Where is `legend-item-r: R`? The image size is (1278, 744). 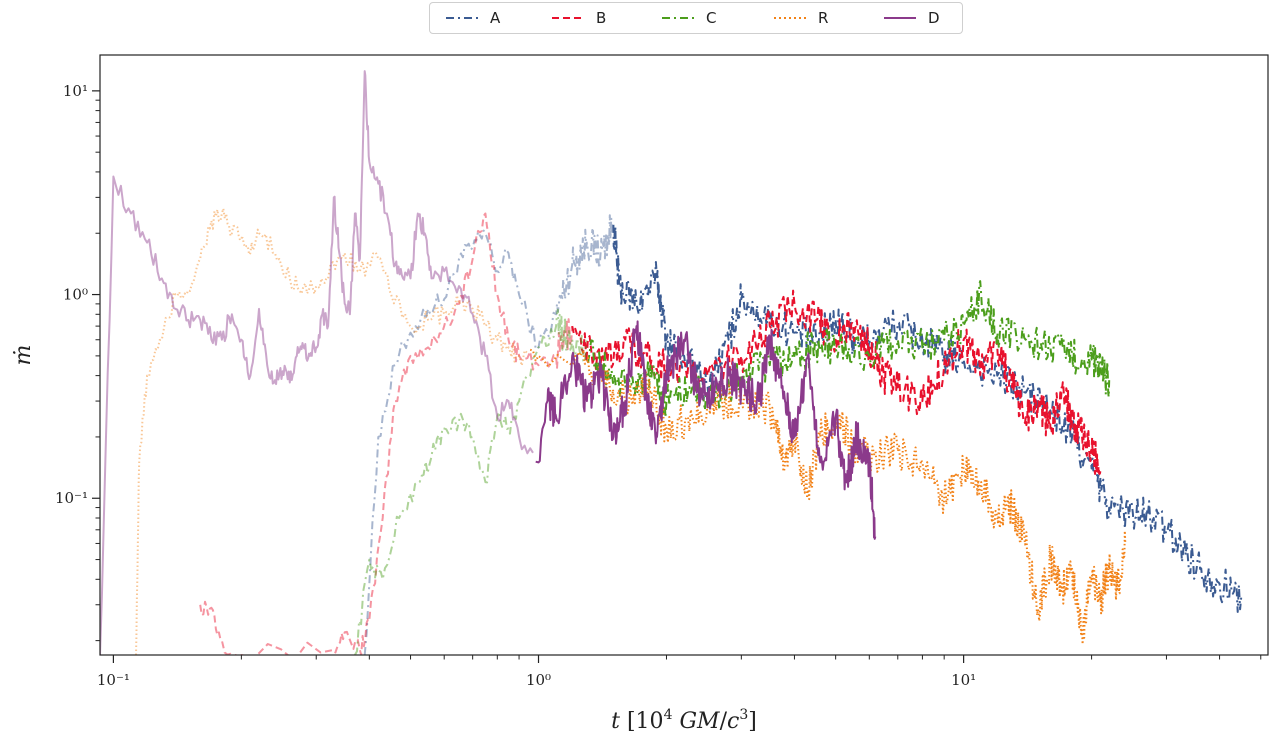 legend-item-r: R is located at coordinates (800, 18).